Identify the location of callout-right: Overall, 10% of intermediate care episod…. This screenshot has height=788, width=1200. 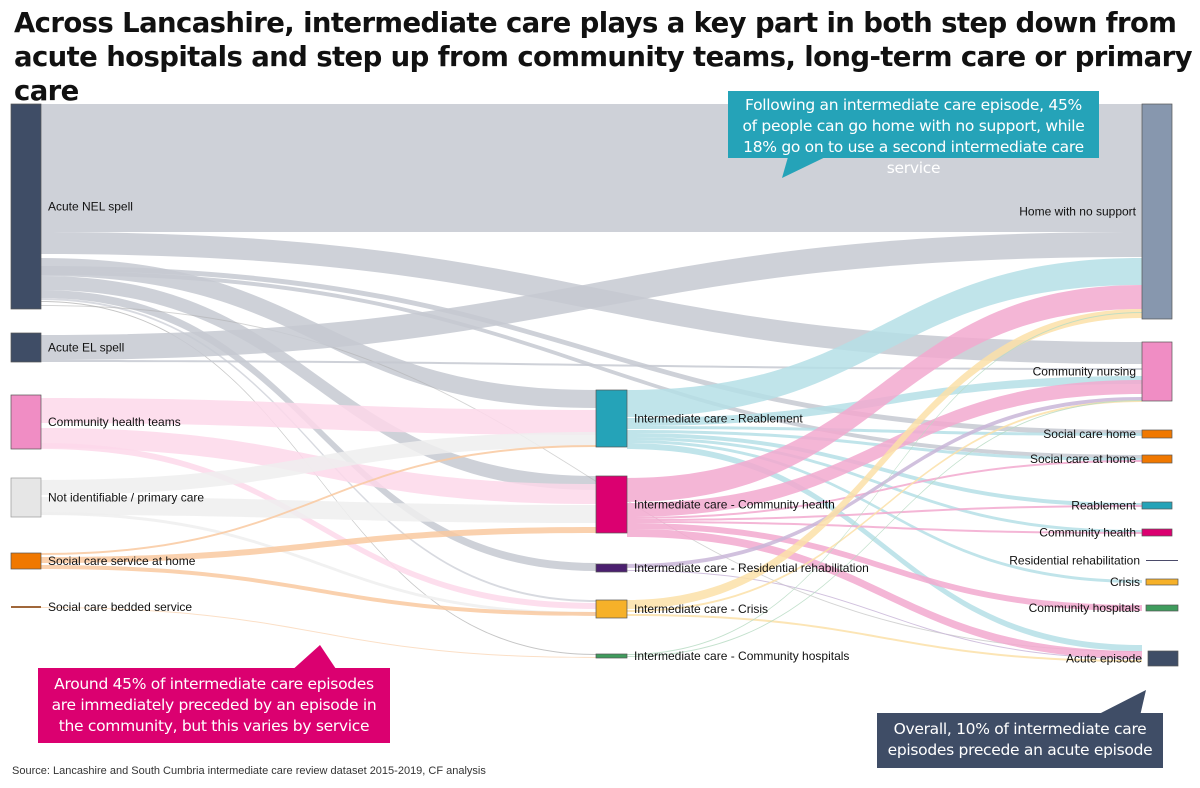
(1020, 740).